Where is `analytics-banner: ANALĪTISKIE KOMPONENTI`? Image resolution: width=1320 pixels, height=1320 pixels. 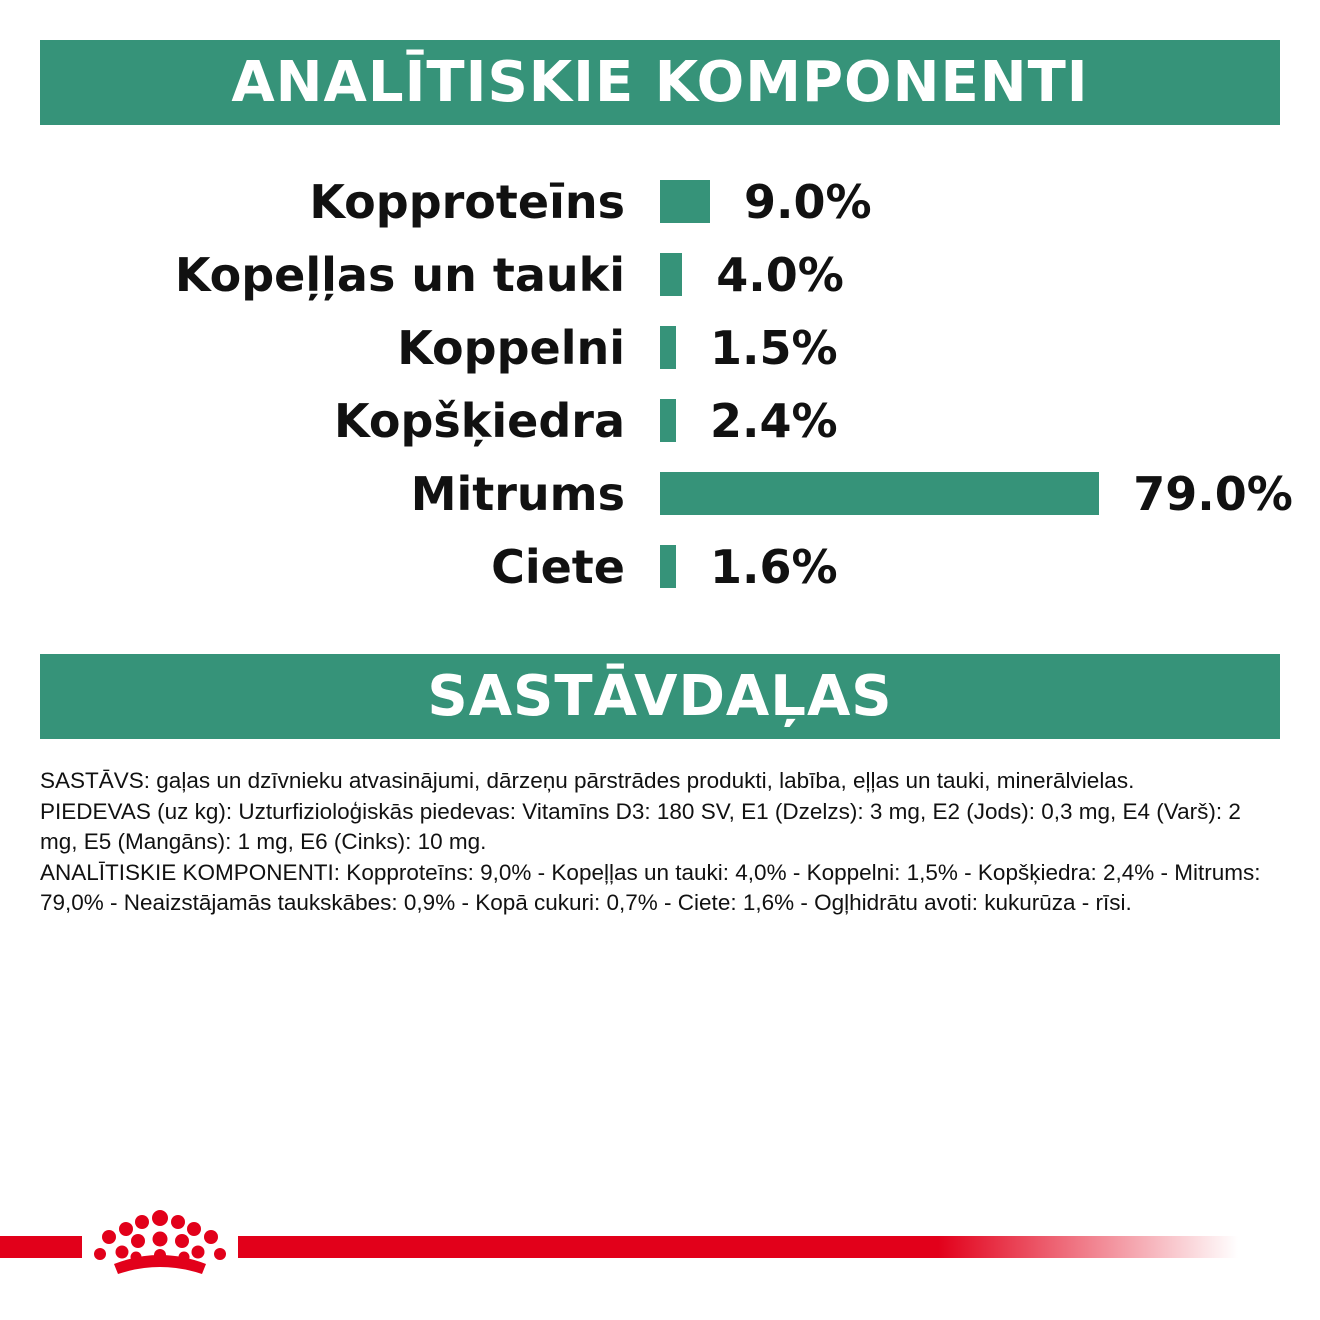 analytics-banner: ANALĪTISKIE KOMPONENTI is located at coordinates (660, 82).